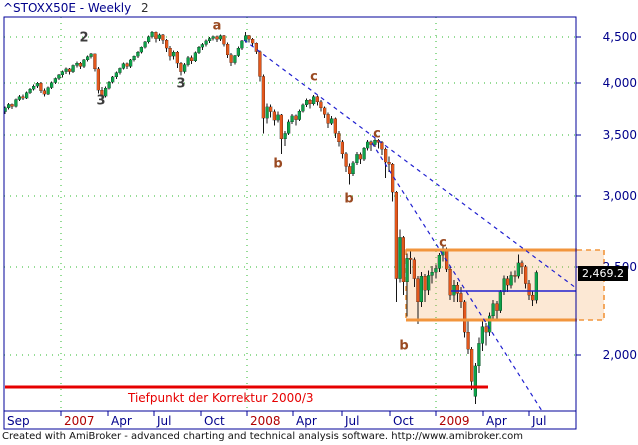 This screenshot has height=445, width=638. What do you see at coordinates (79, 421) in the screenshot?
I see `x-axis-label: 2007` at bounding box center [79, 421].